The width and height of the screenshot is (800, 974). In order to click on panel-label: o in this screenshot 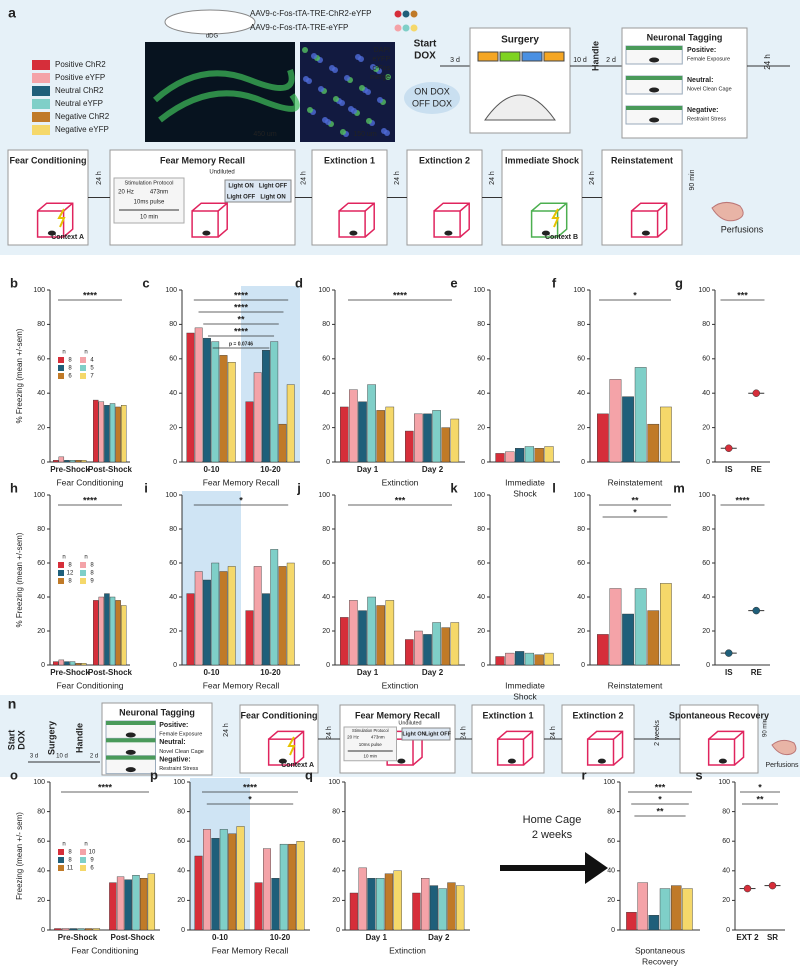, I will do `click(14, 774)`.